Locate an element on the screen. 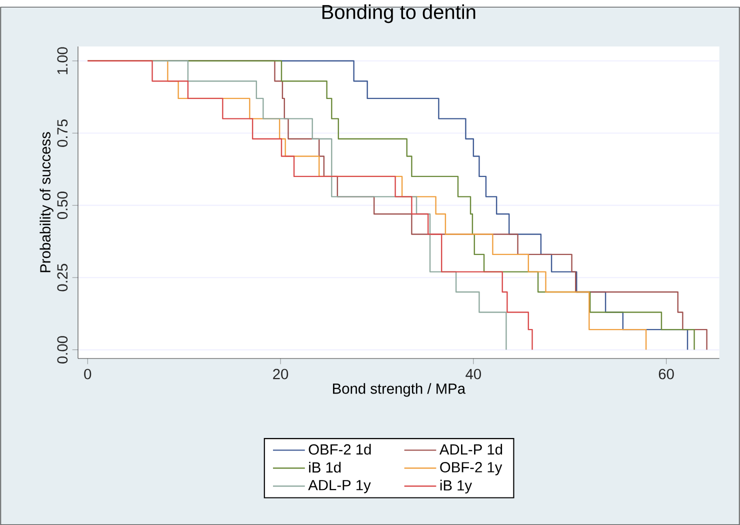  legend-label: iB 1y is located at coordinates (456, 487).